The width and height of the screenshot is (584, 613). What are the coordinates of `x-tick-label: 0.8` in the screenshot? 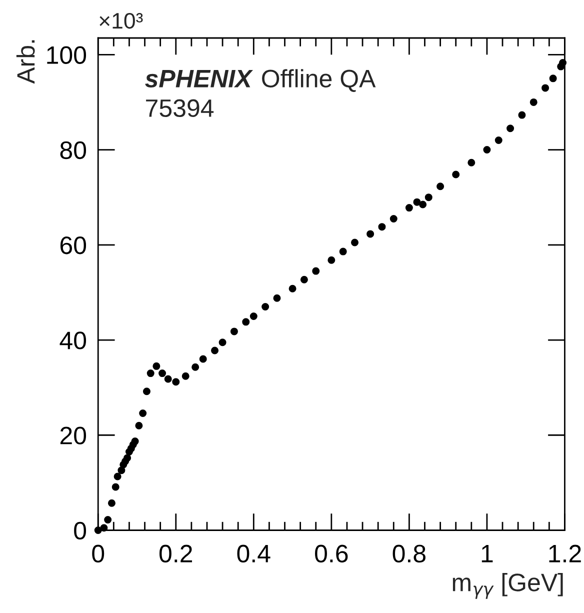 It's located at (409, 553).